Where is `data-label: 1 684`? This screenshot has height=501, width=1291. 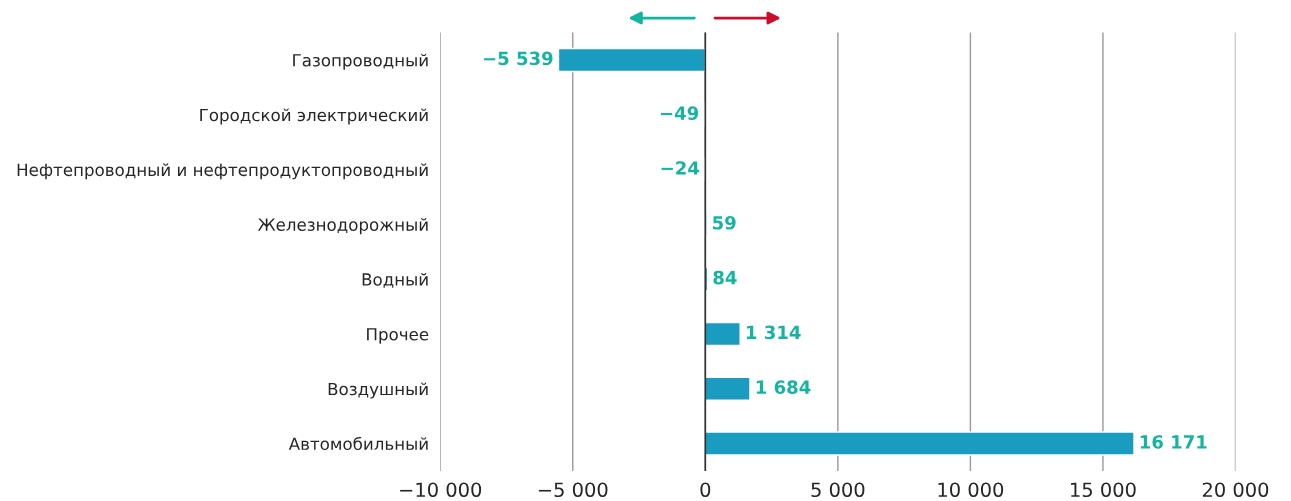
data-label: 1 684 is located at coordinates (783, 387).